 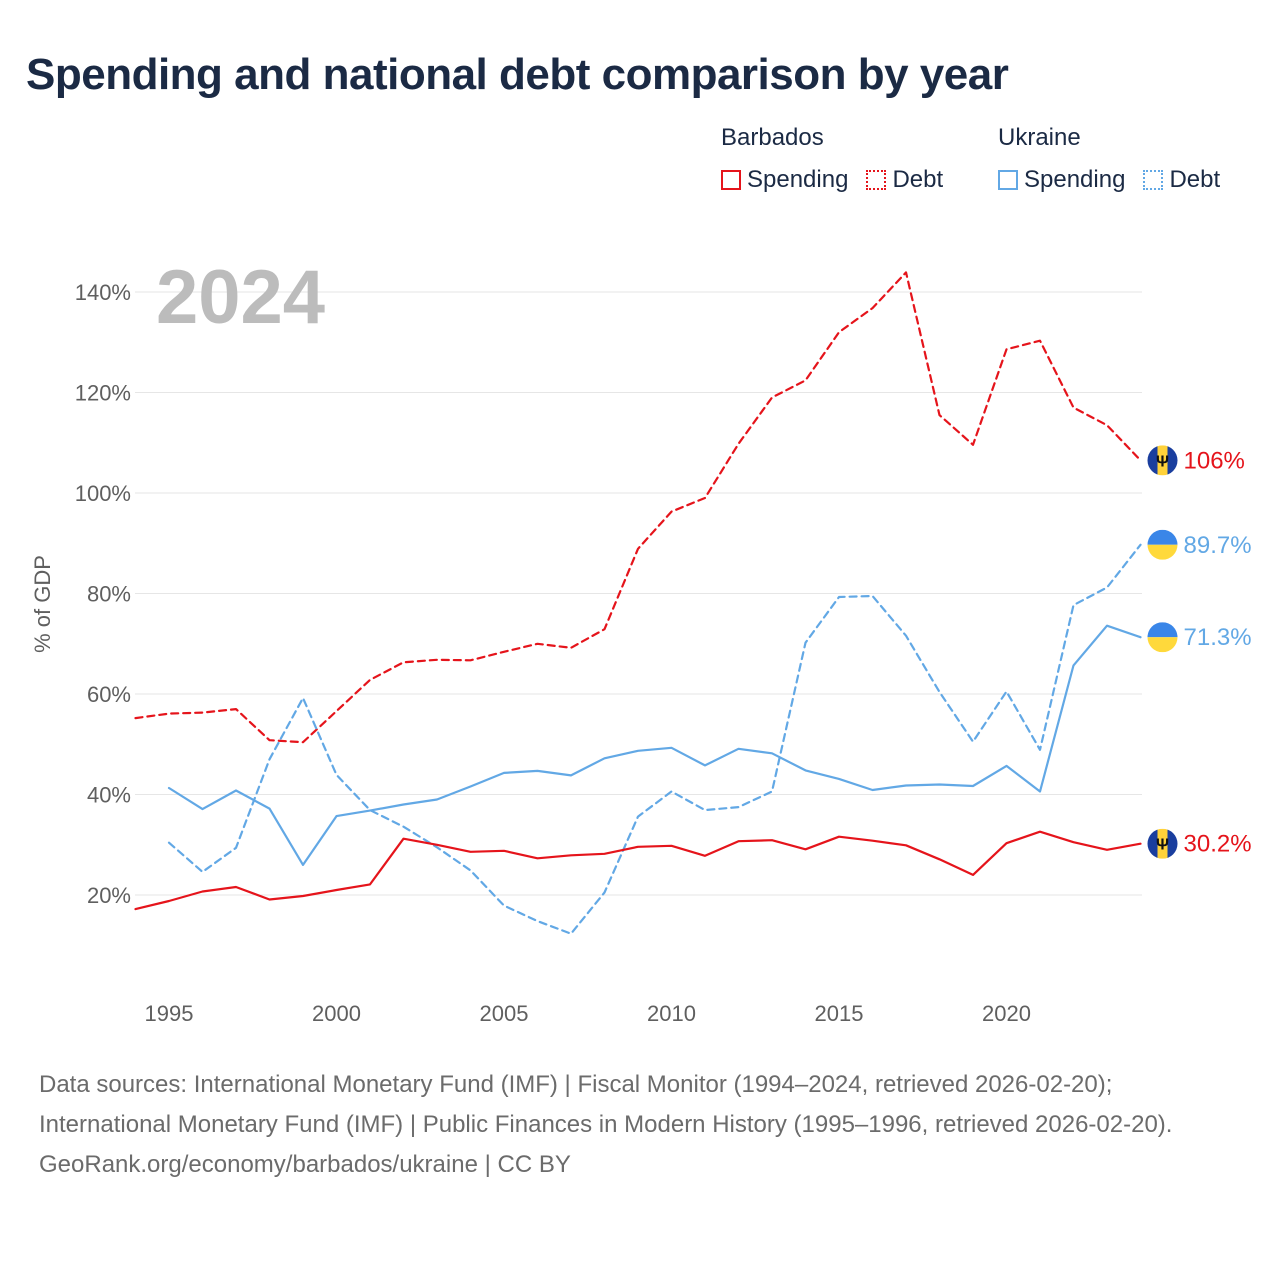 I want to click on end-value-label: 71.3%, so click(x=1218, y=637).